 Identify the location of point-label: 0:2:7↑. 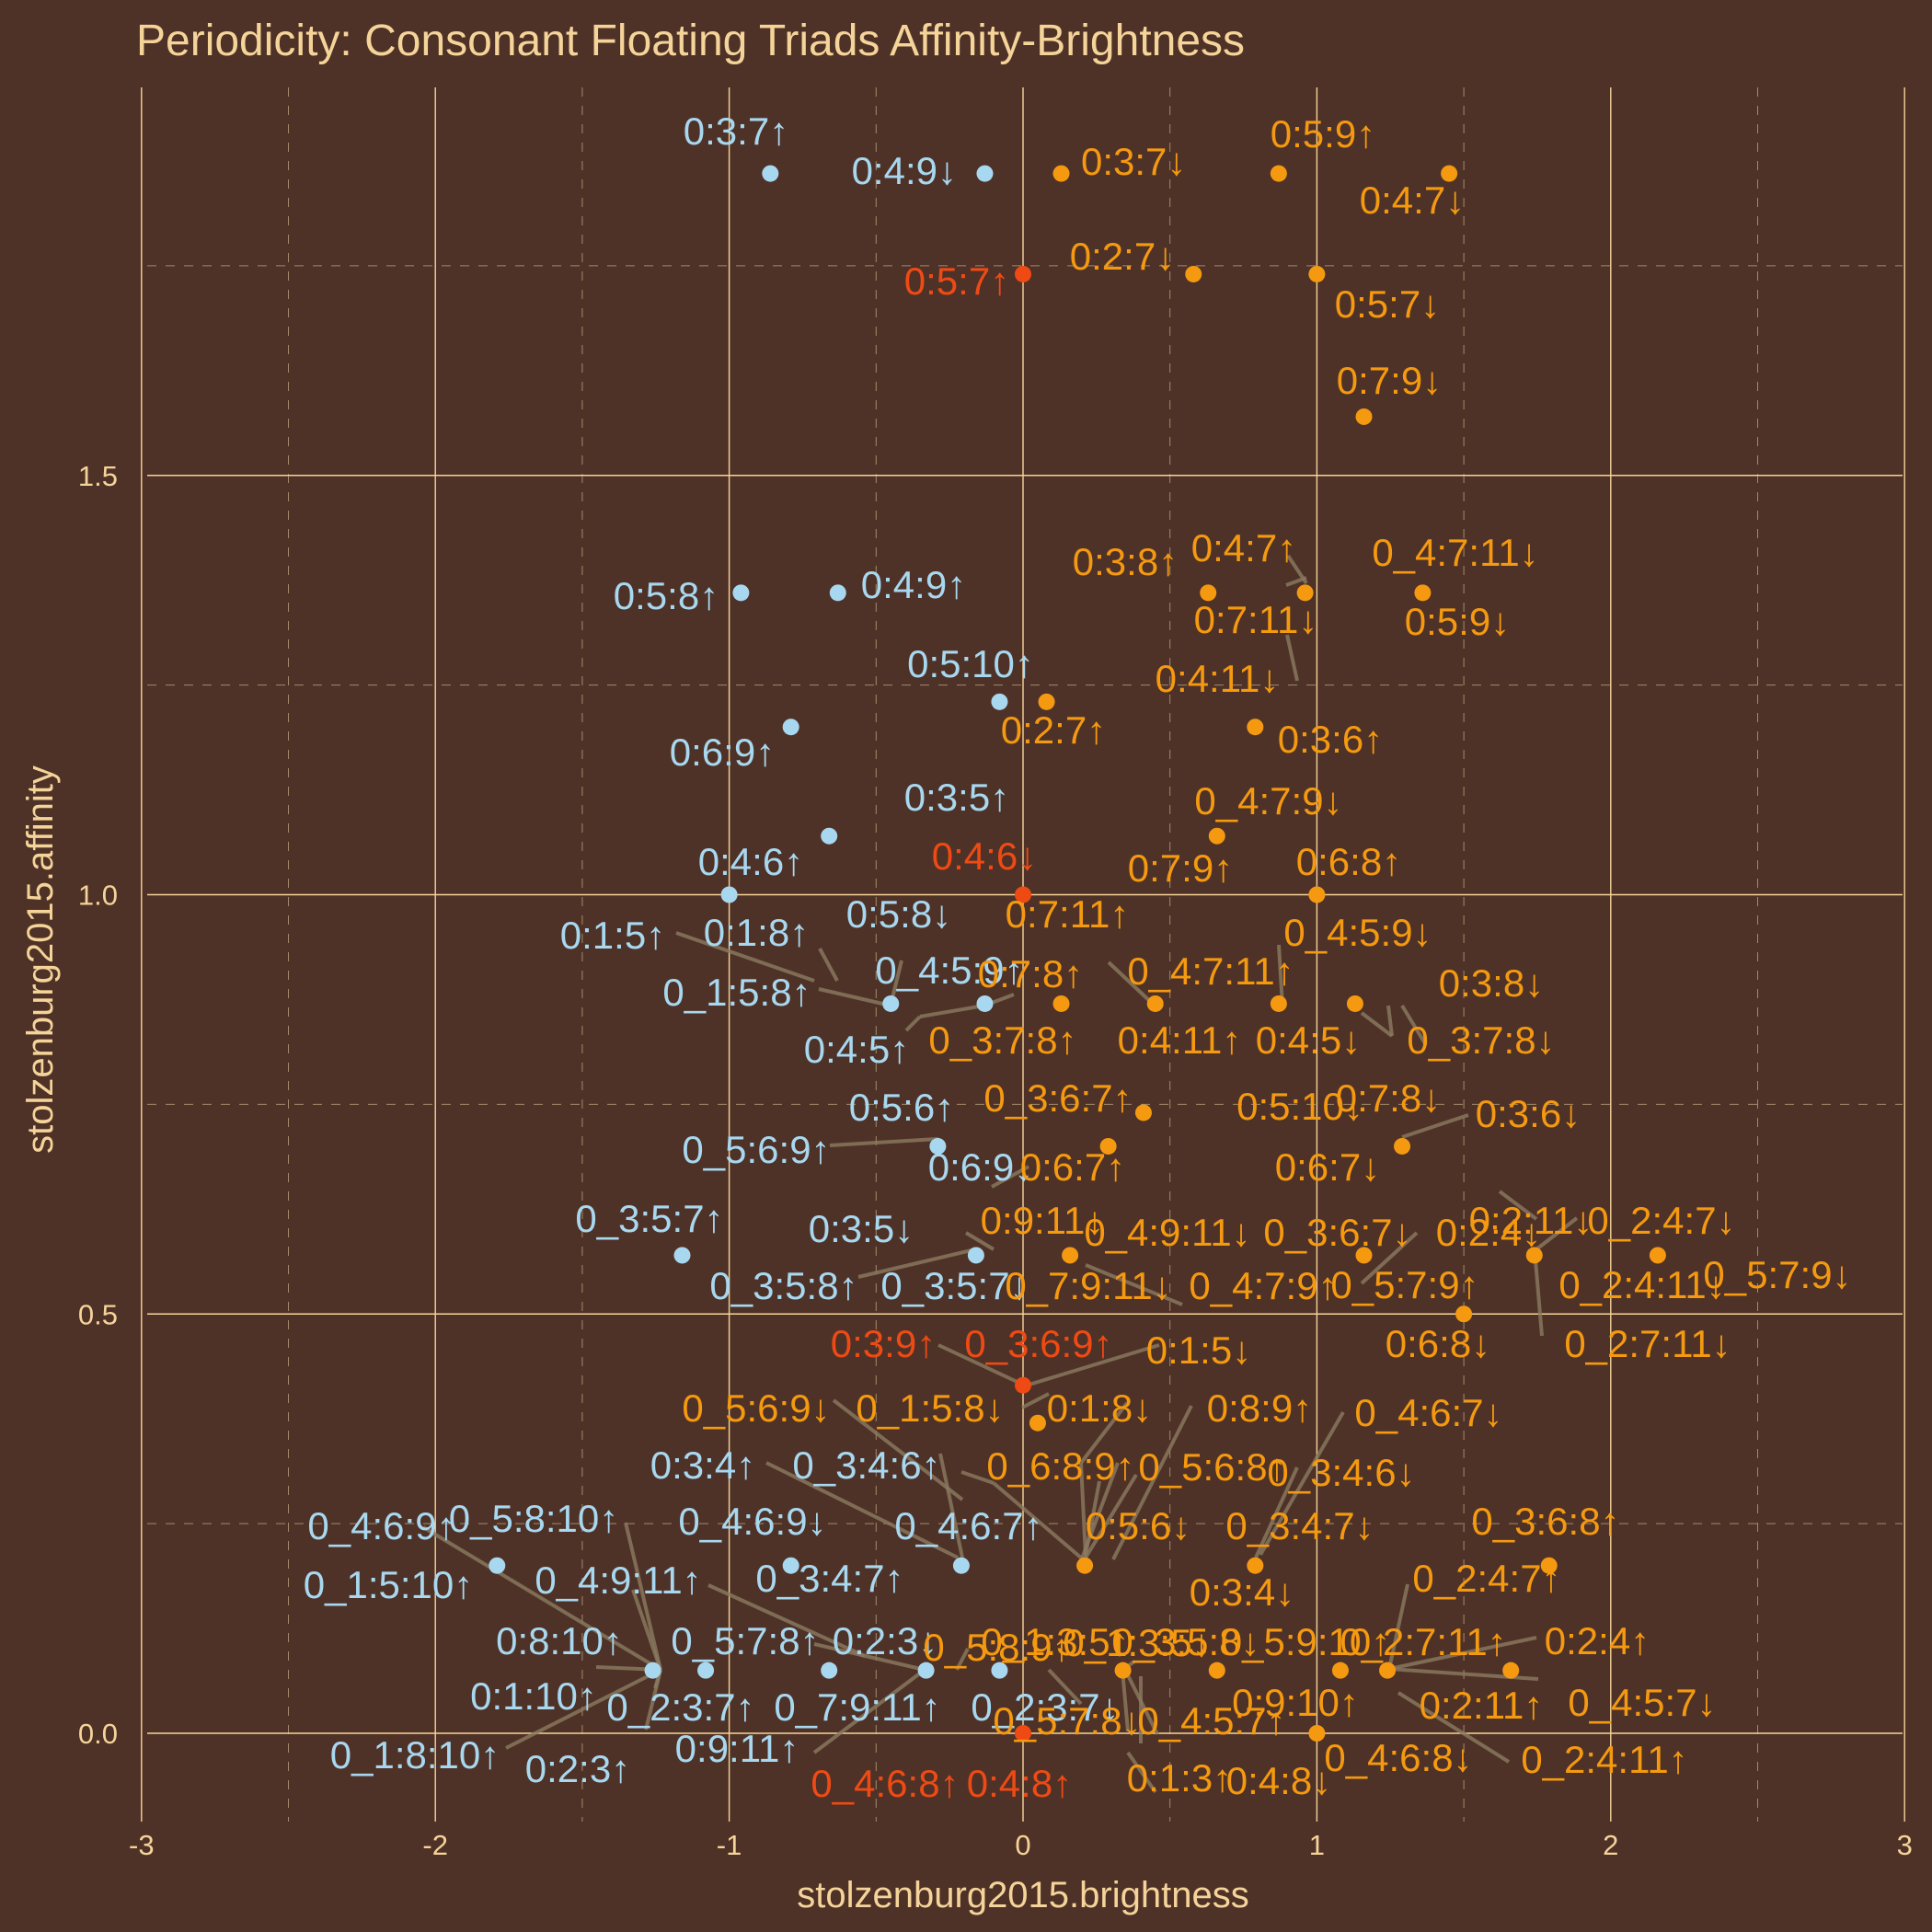
(1053, 730).